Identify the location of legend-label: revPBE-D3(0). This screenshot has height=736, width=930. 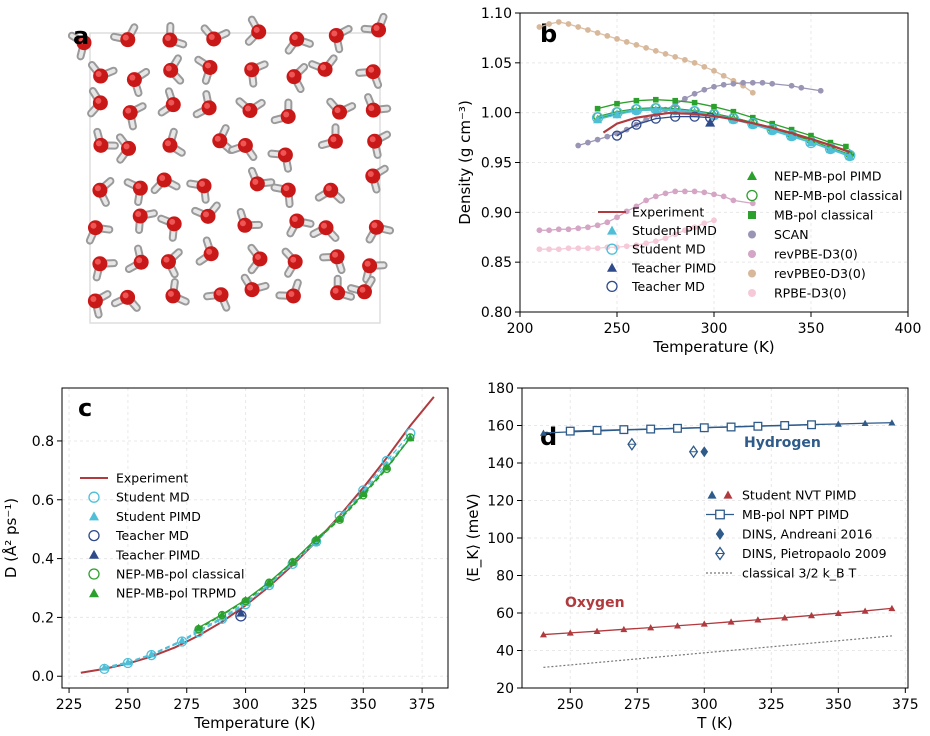
(816, 254).